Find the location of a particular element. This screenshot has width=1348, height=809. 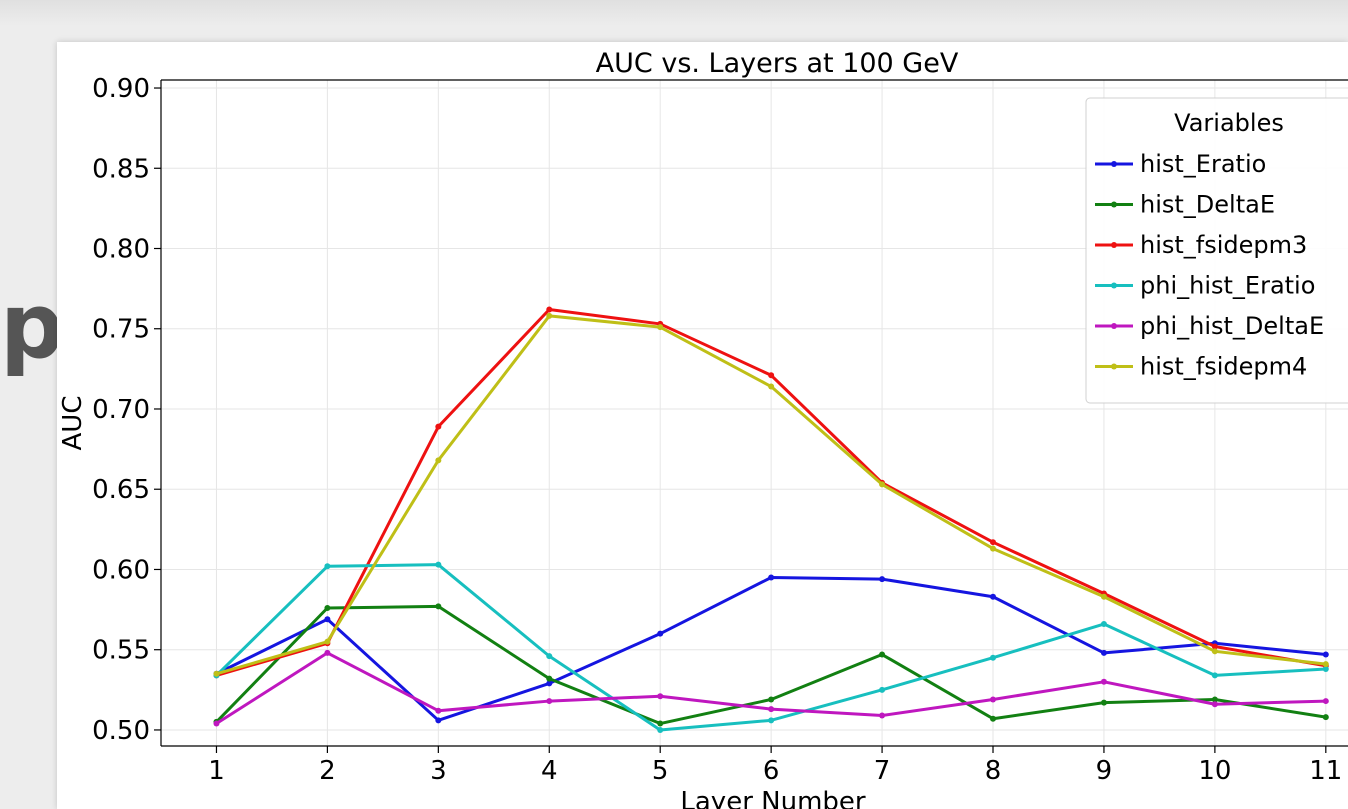

x-tick-label: 11 is located at coordinates (1325, 771).